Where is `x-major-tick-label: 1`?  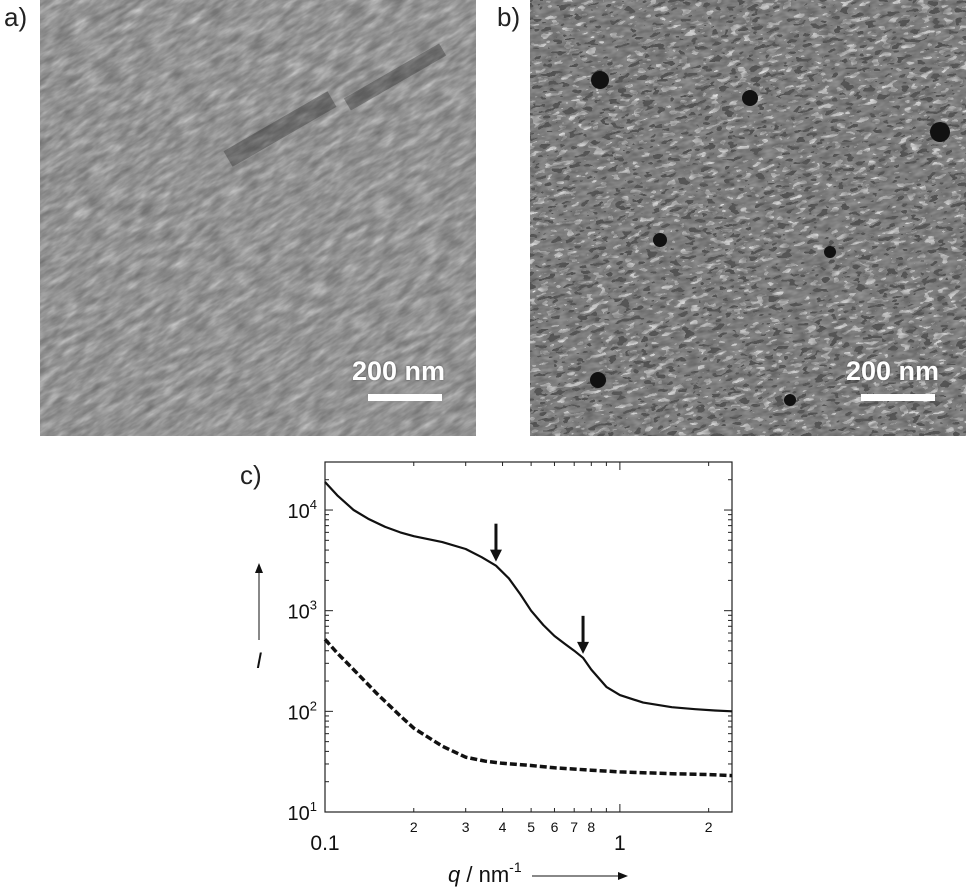 x-major-tick-label: 1 is located at coordinates (620, 843).